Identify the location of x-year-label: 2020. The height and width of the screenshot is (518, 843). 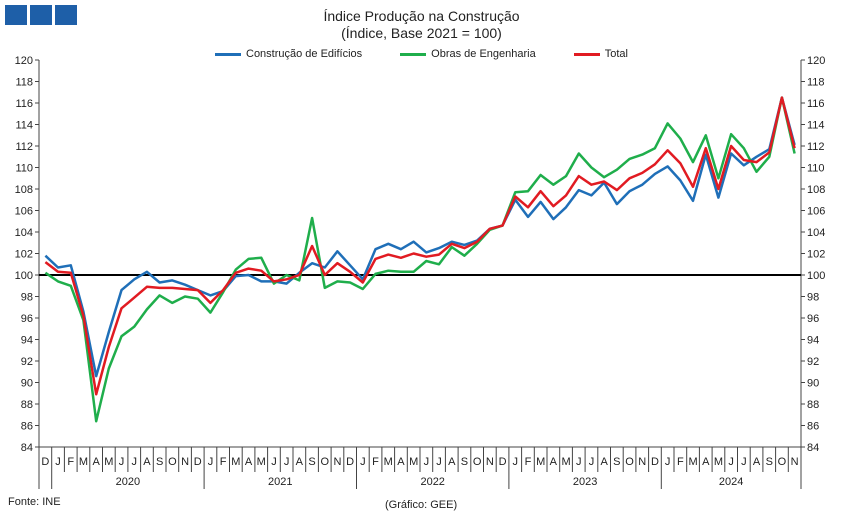
(128, 482).